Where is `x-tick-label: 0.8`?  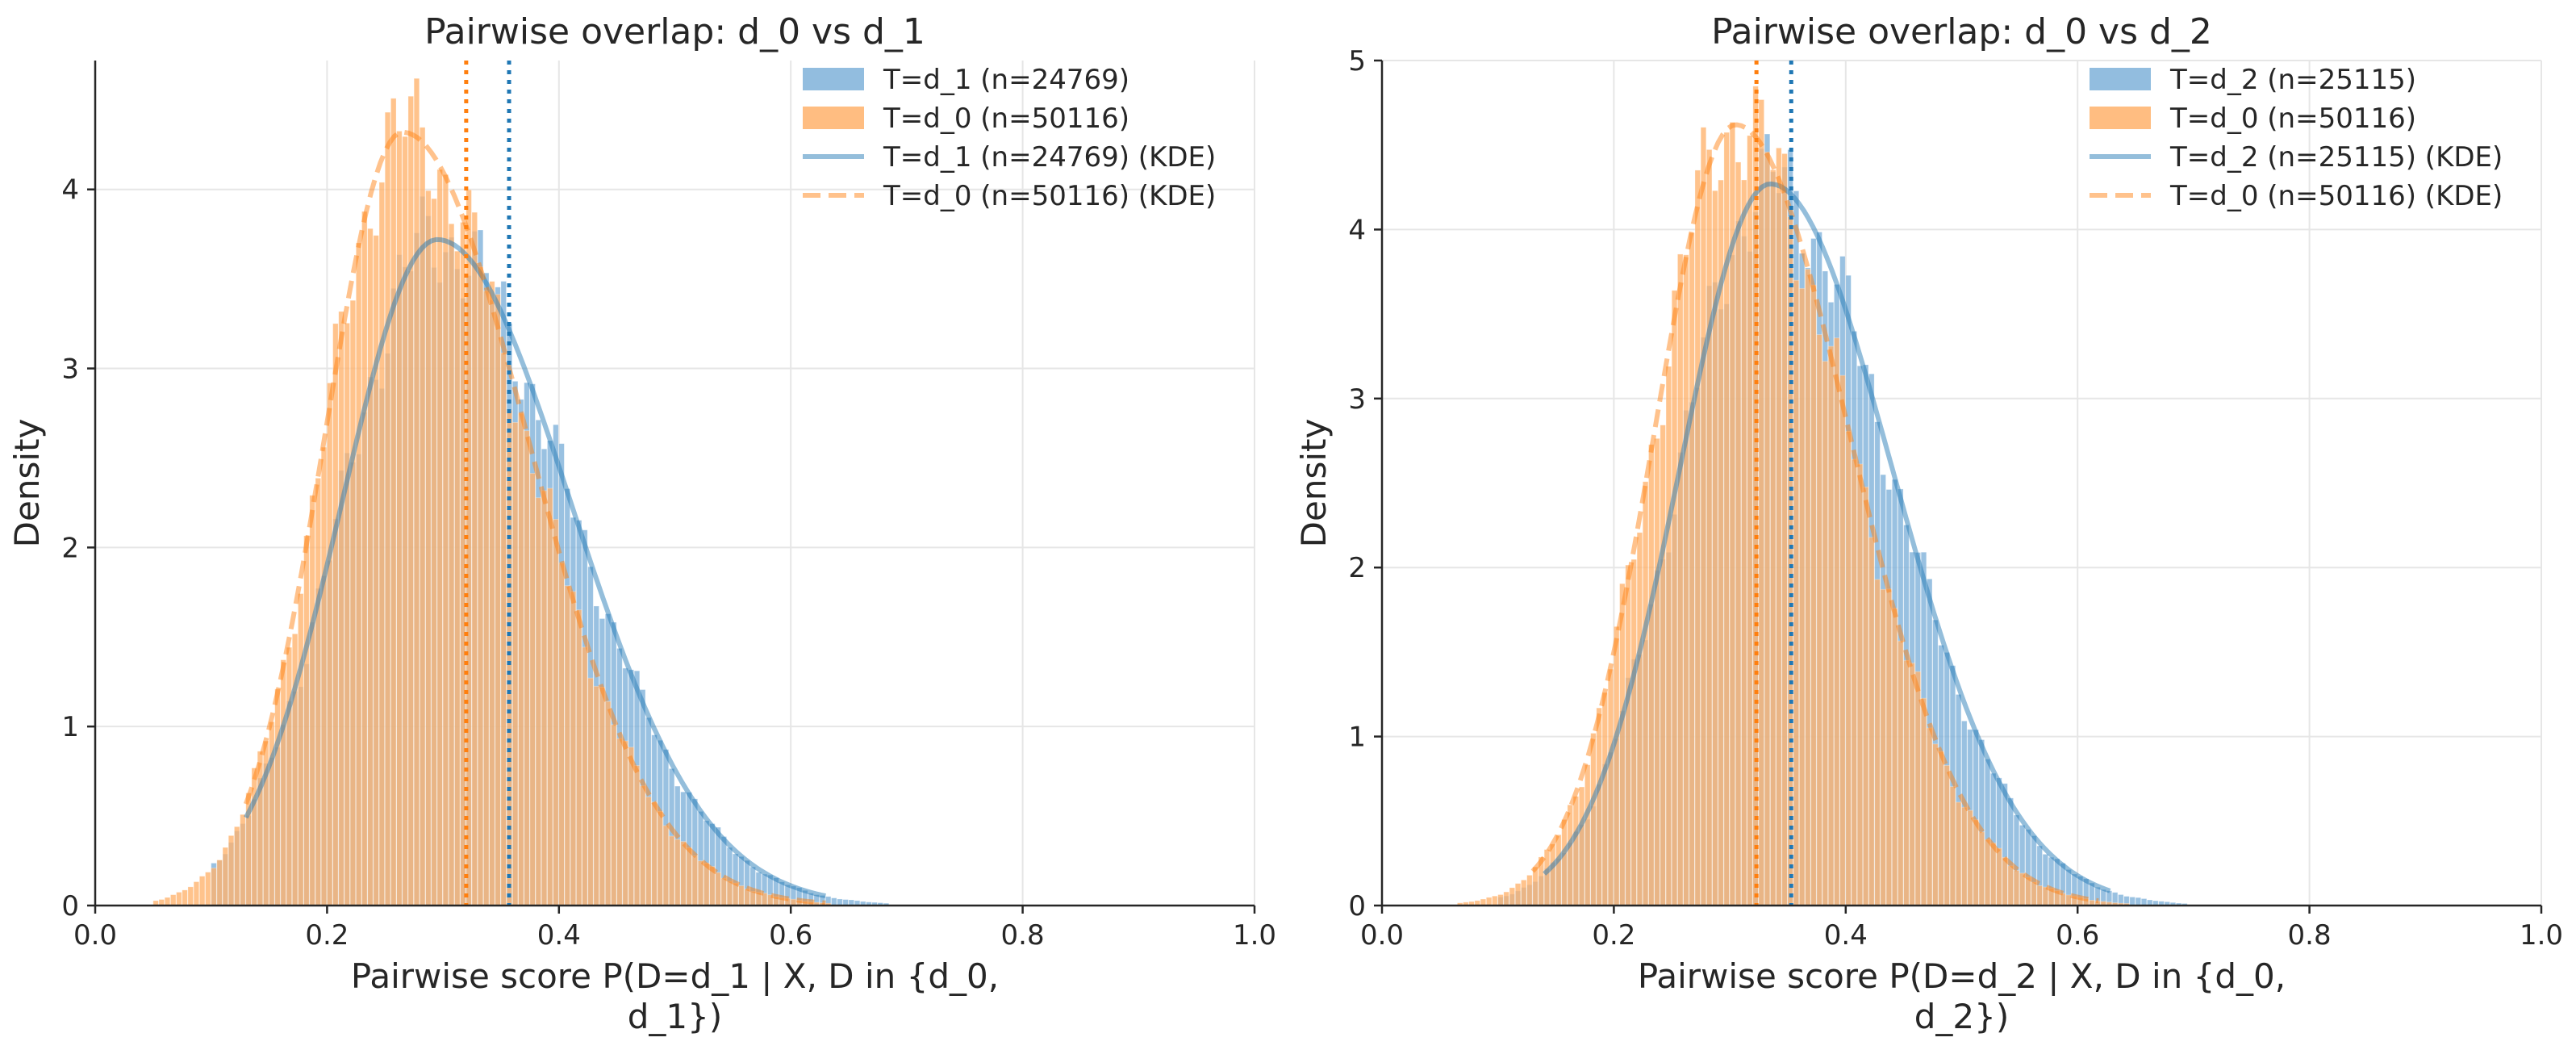 x-tick-label: 0.8 is located at coordinates (2310, 935).